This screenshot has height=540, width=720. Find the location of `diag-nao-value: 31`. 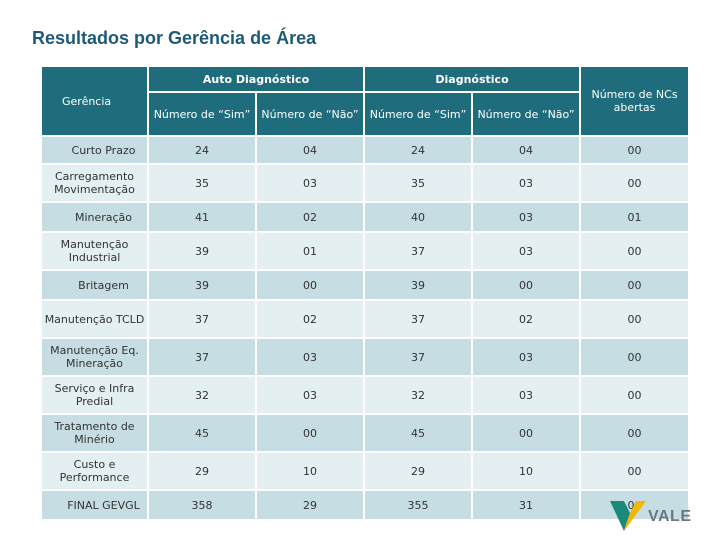

diag-nao-value: 31 is located at coordinates (526, 505).